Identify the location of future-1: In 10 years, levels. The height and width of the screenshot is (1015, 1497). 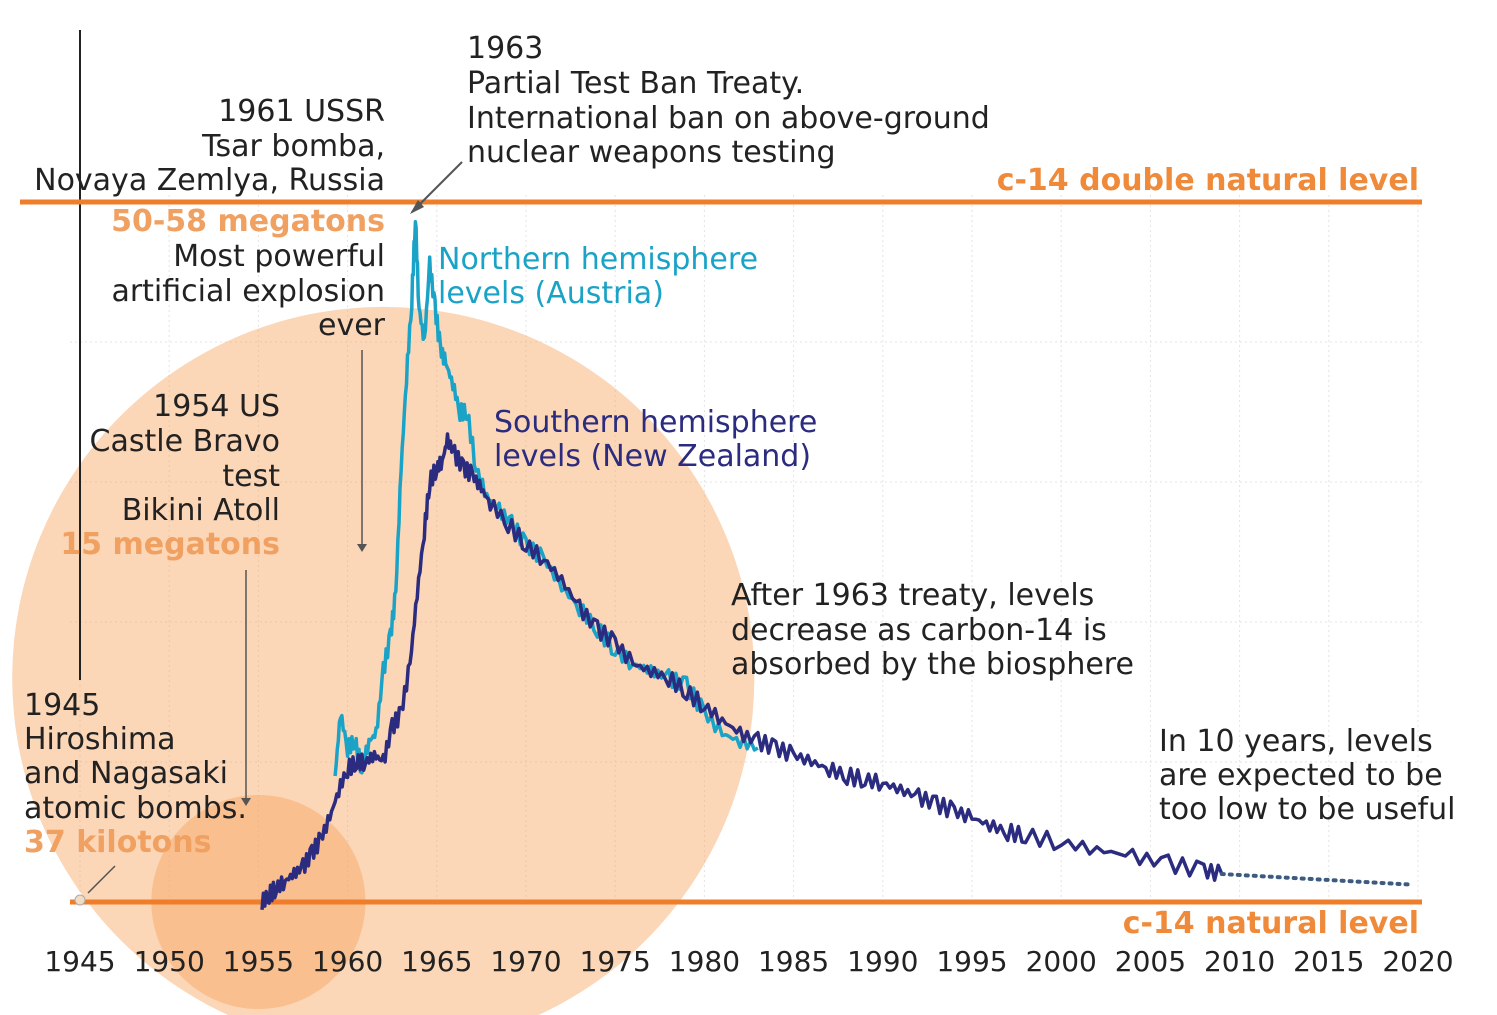
(1296, 741).